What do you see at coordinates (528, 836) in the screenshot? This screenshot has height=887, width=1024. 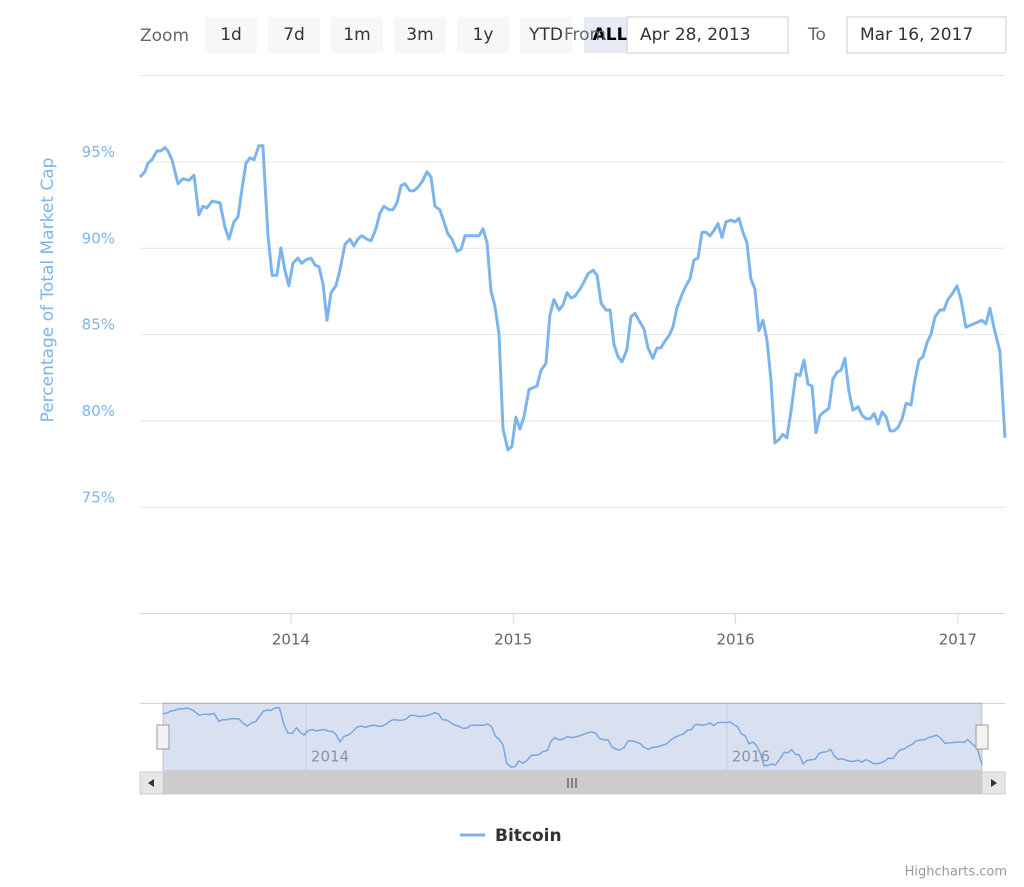 I see `legend-label: Bitcoin` at bounding box center [528, 836].